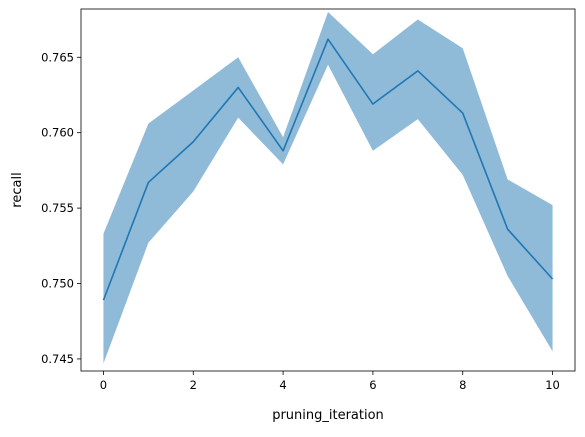 The width and height of the screenshot is (585, 437). I want to click on y-tick-label: 0.750, so click(57, 284).